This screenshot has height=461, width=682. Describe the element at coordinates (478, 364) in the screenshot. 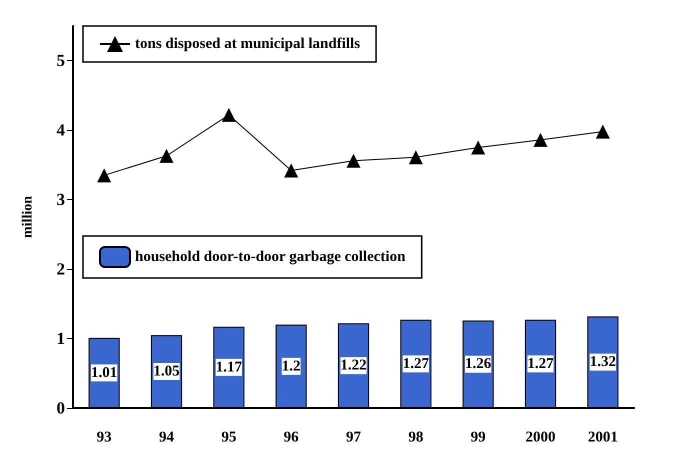

I see `data-label: 1.26` at that location.